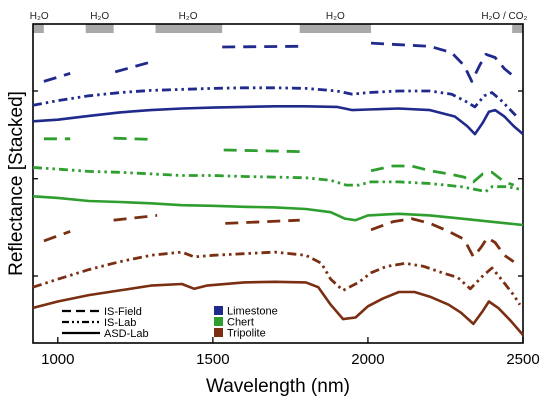 This screenshot has height=405, width=550. I want to click on series-limestone-is-lab, so click(275, 102).